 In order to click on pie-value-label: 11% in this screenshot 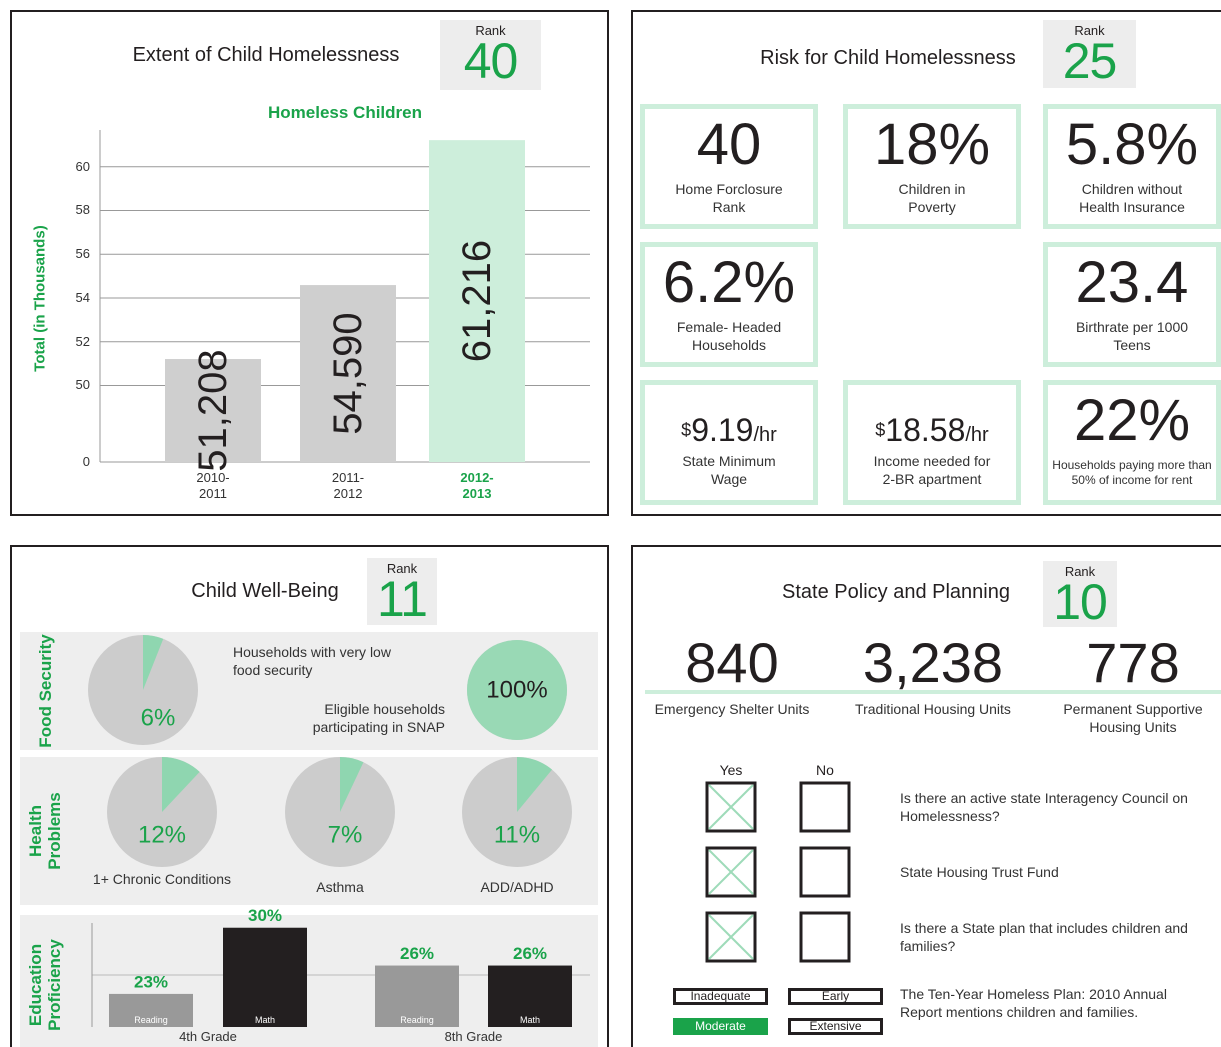, I will do `click(517, 835)`.